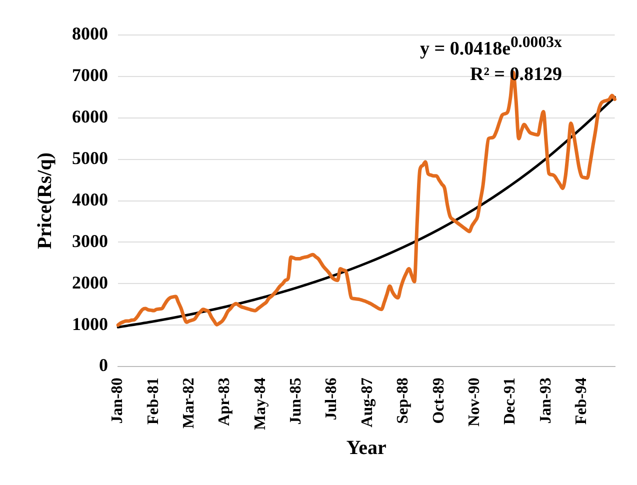 This screenshot has height=485, width=637. I want to click on x-tick-label: Sep-88, so click(403, 401).